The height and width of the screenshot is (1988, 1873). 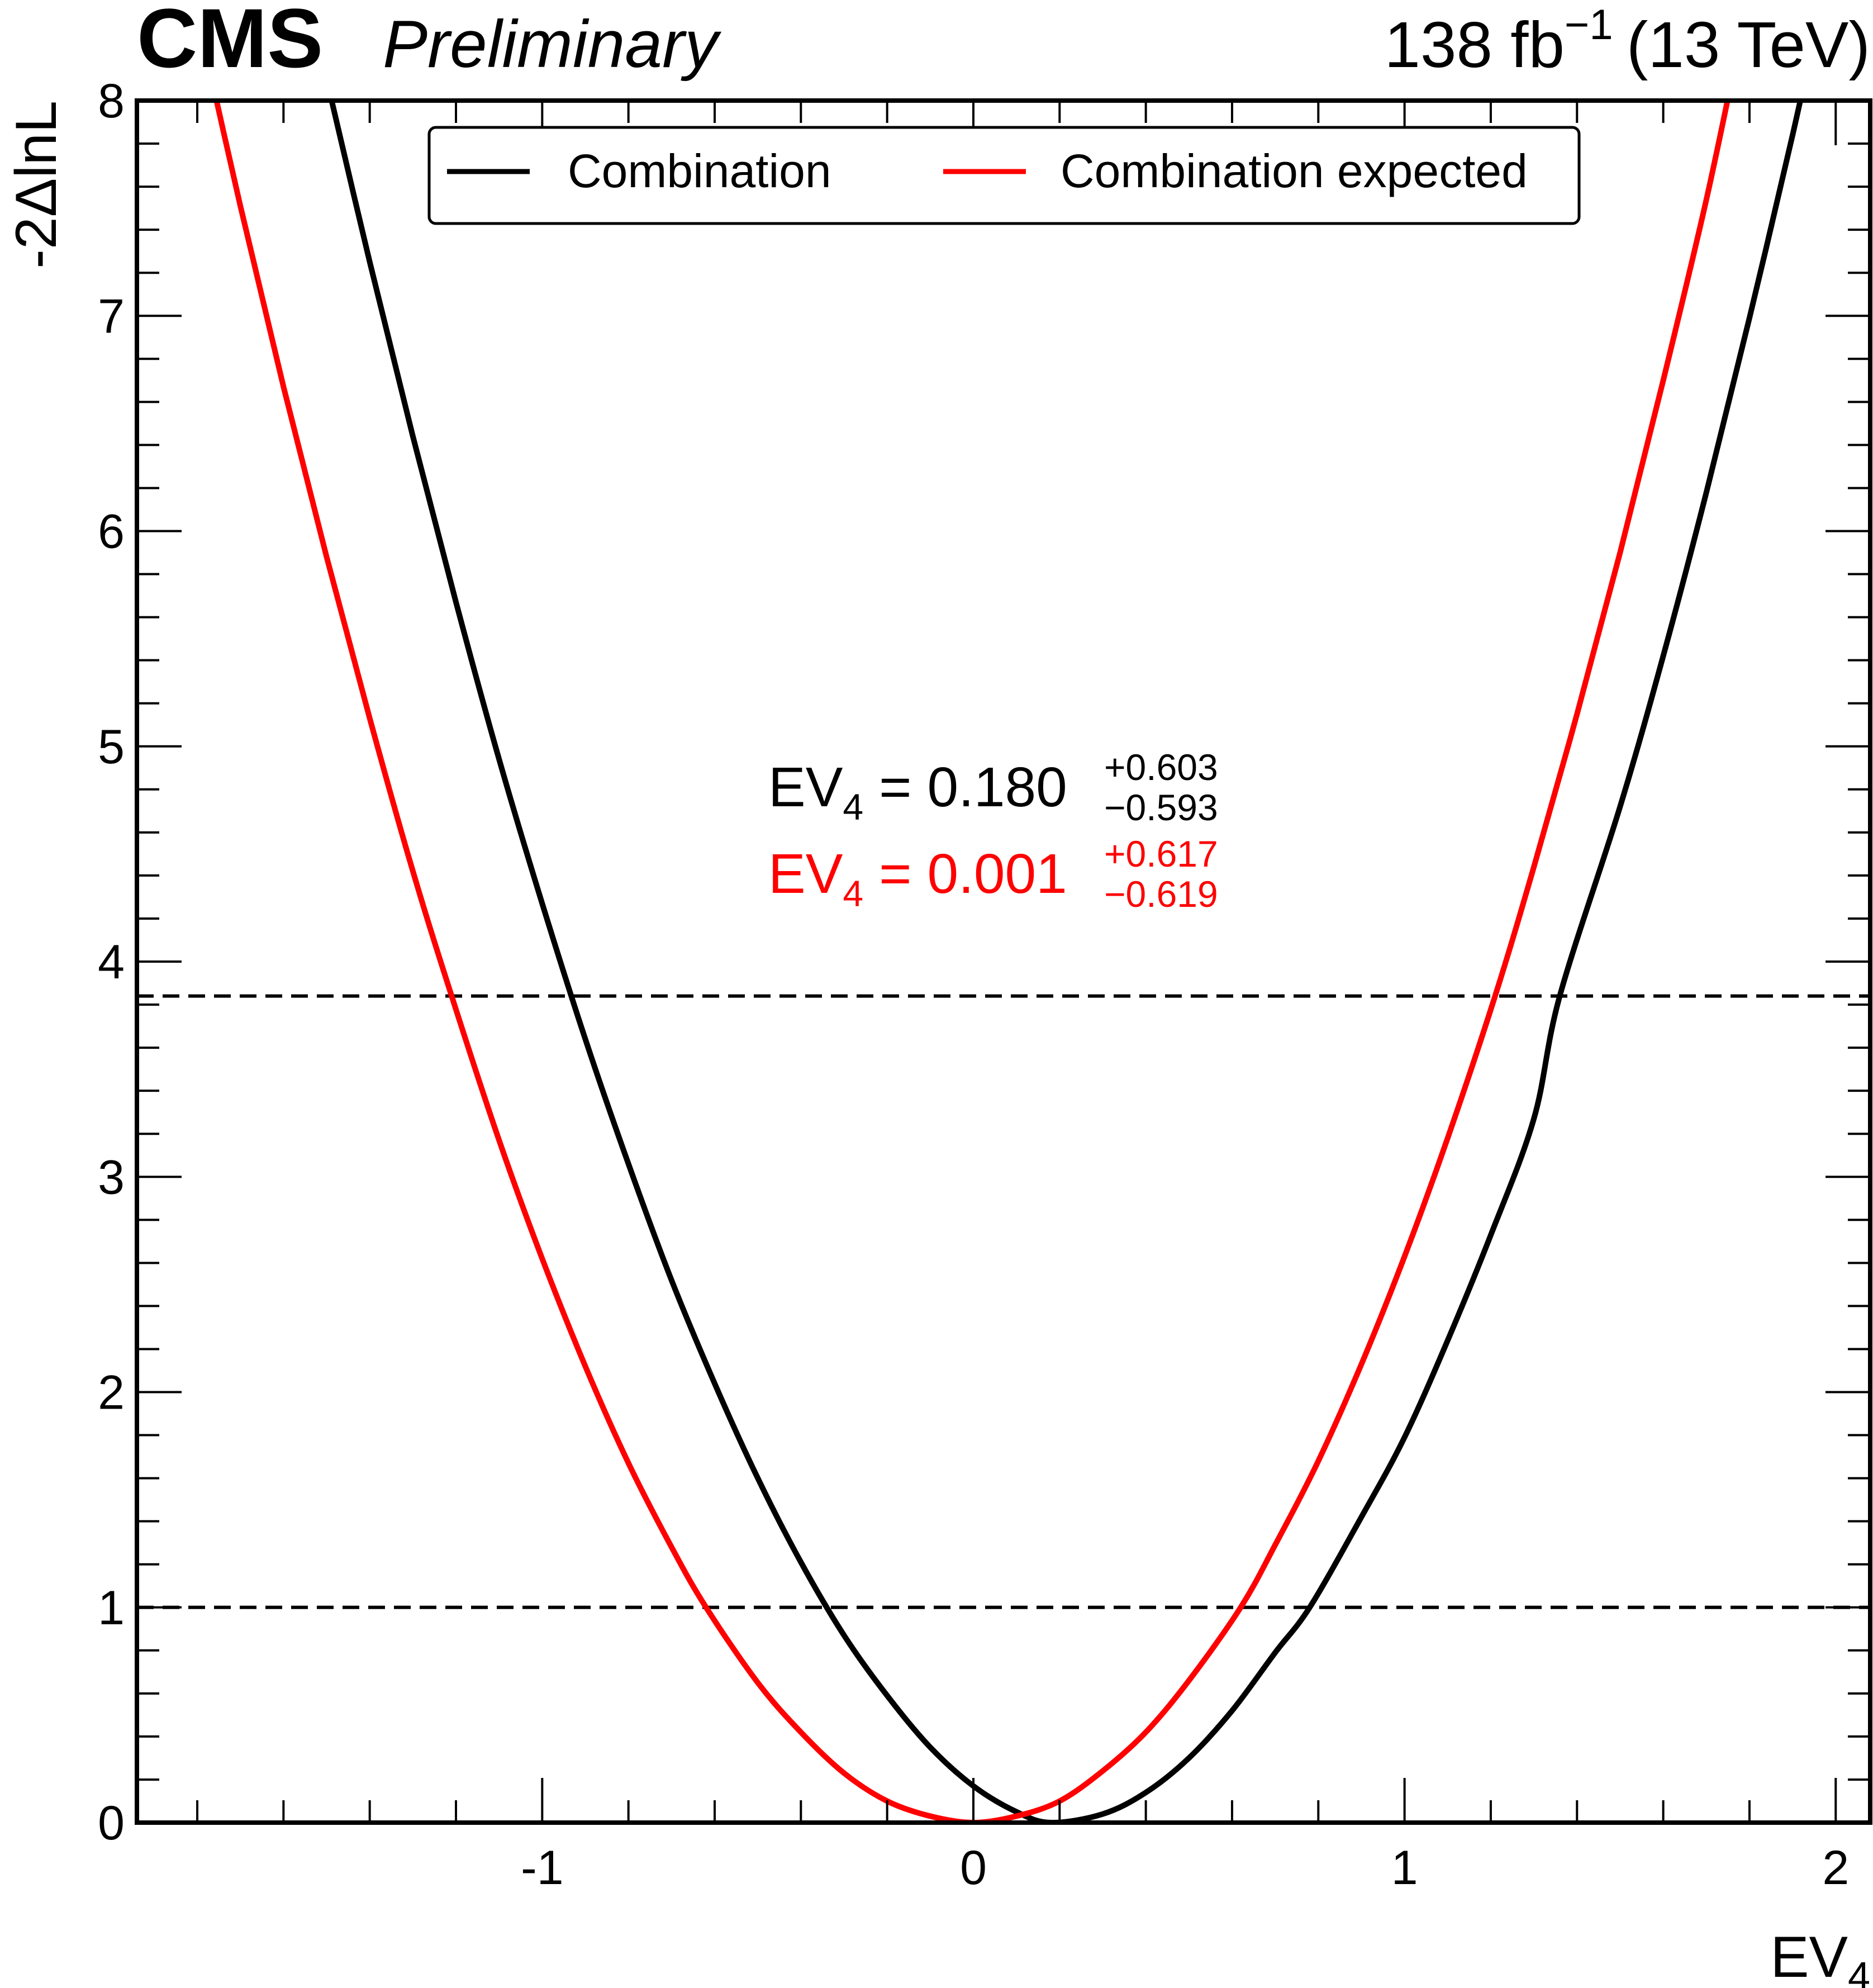 I want to click on expected-lhs: EV, so click(x=805, y=874).